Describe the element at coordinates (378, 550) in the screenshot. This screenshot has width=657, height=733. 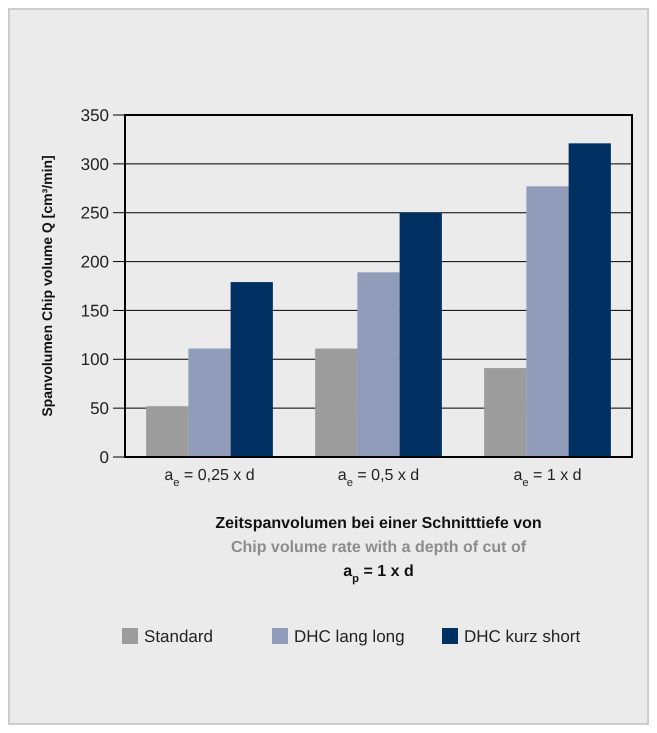
I see `x-axis-title: Zeitspanvolumen bei einer Schnitttiefe von Chip volume rate with a depth of cut of a$_{p}$ = 1 x d` at that location.